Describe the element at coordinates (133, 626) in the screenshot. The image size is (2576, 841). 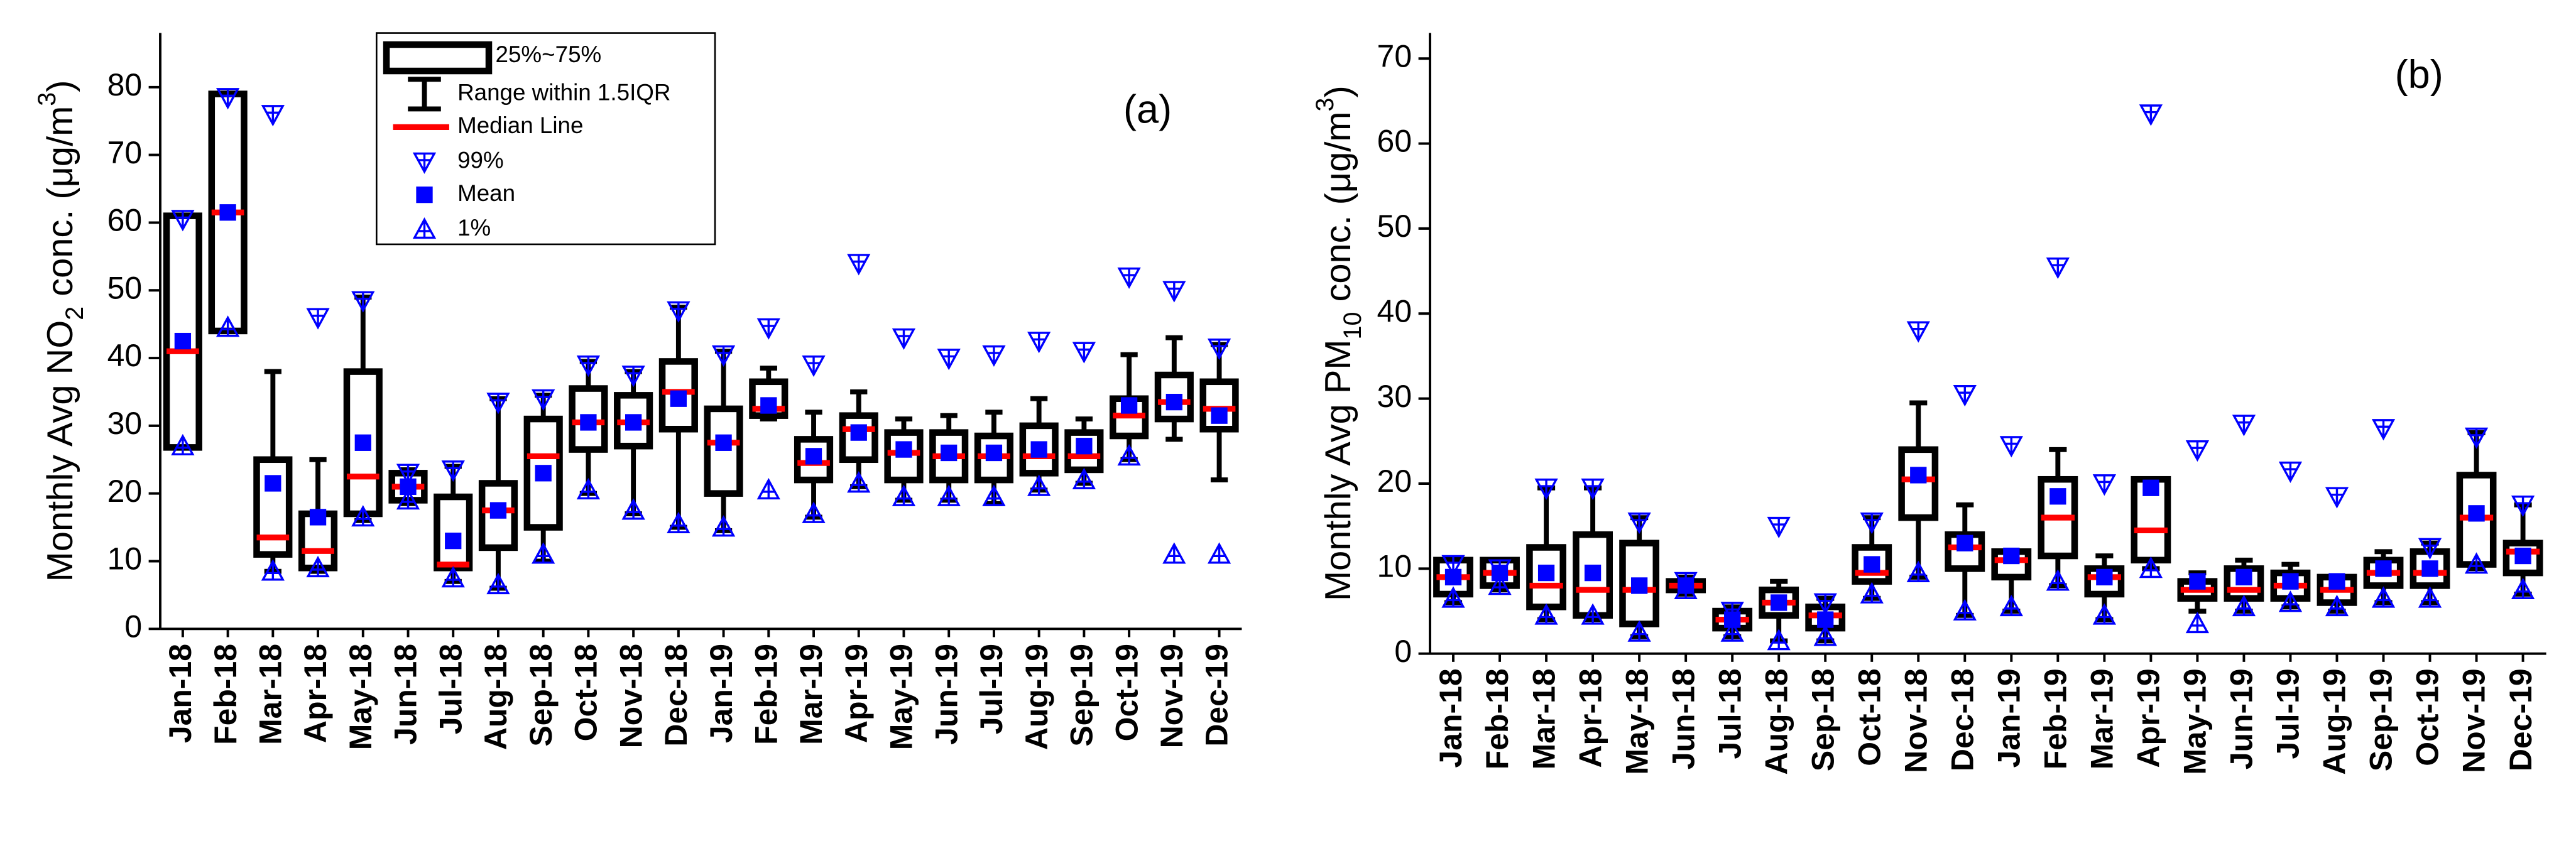
I see `y-tick-label: 0` at that location.